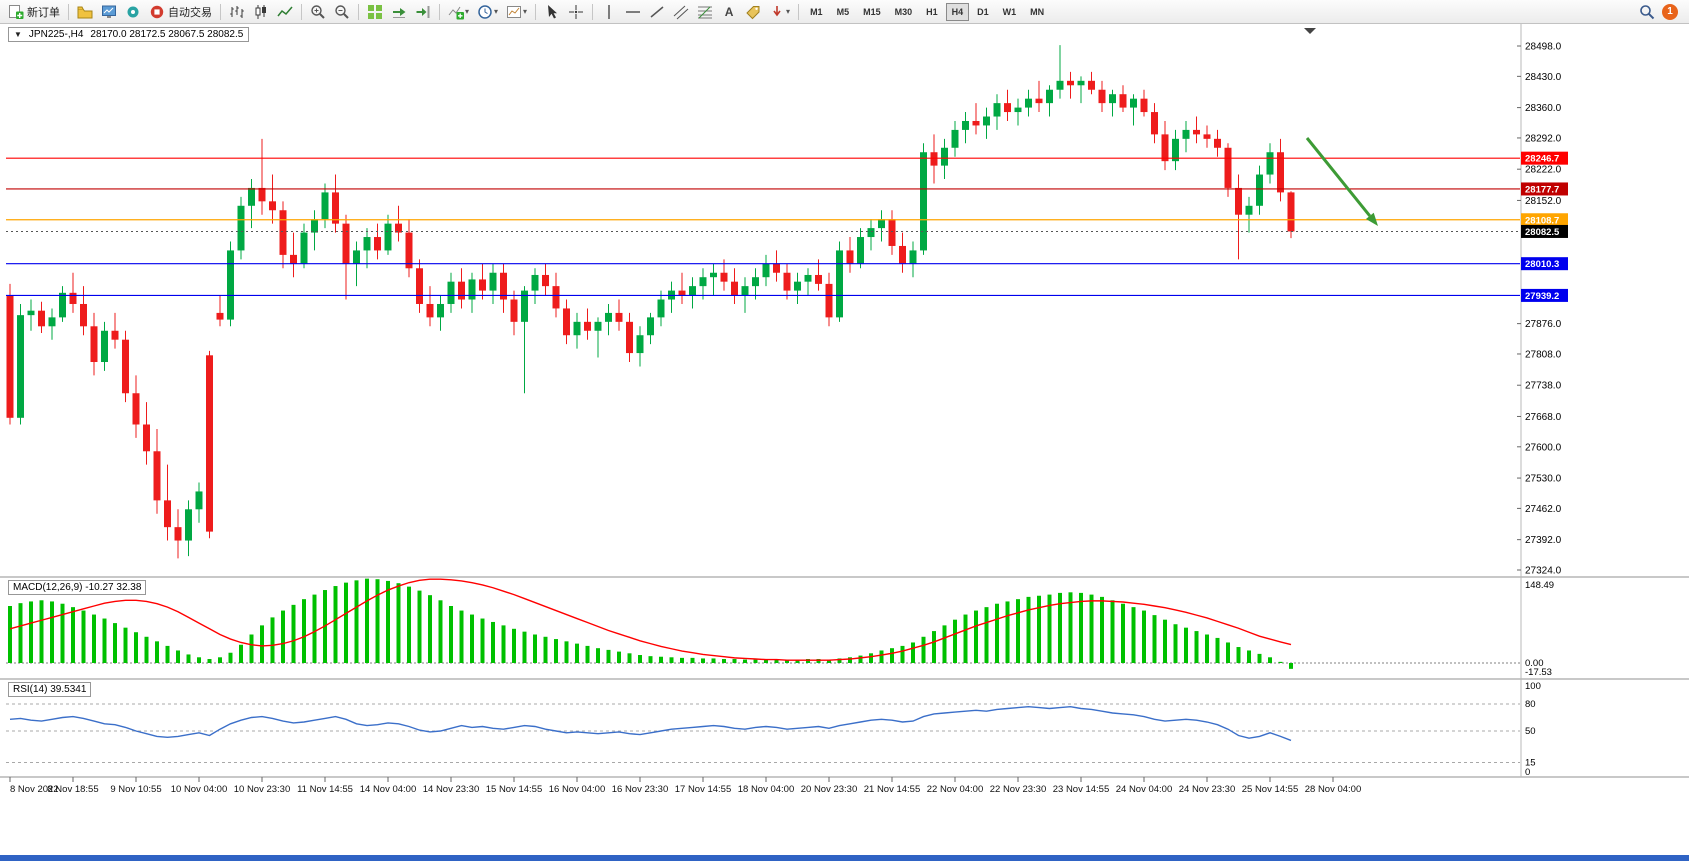 The width and height of the screenshot is (1689, 861). I want to click on svg-text: 20 Nov 23:30, so click(829, 789).